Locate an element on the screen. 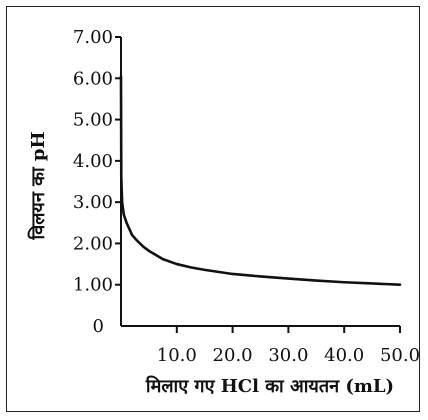 This screenshot has width=428, height=420. x-tick-label: 50.0 is located at coordinates (400, 355).